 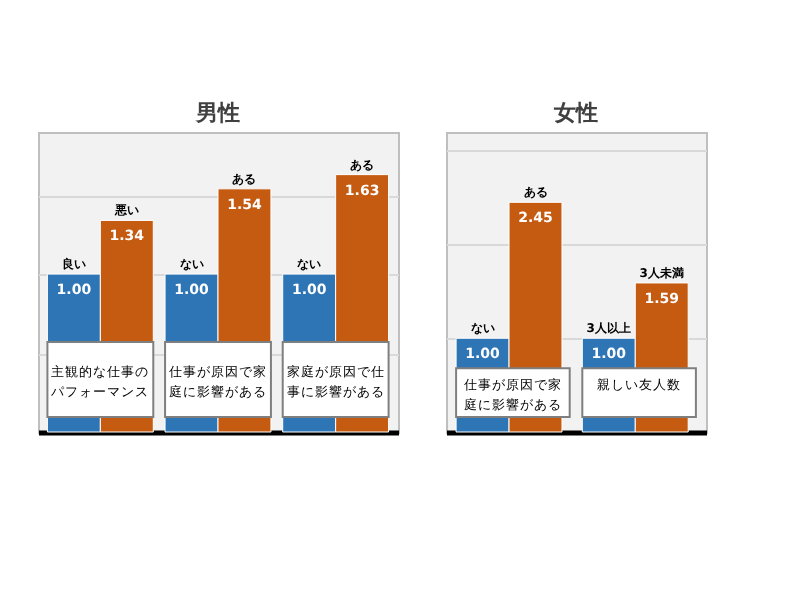 I want to click on chart-title: 男性, so click(x=217, y=113).